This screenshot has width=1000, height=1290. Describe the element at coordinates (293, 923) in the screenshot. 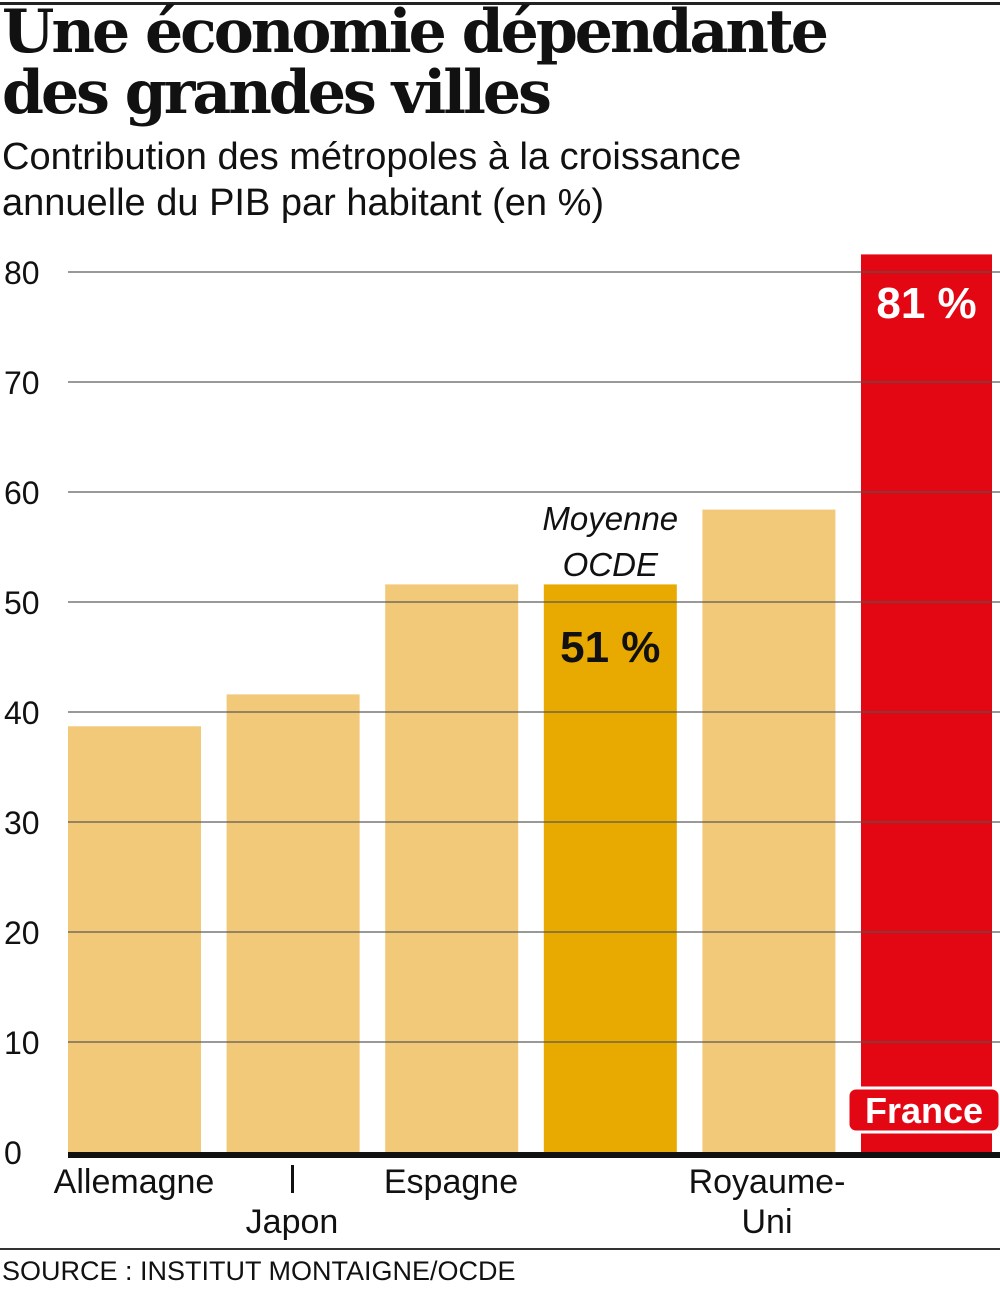

I see `bar-japon` at that location.